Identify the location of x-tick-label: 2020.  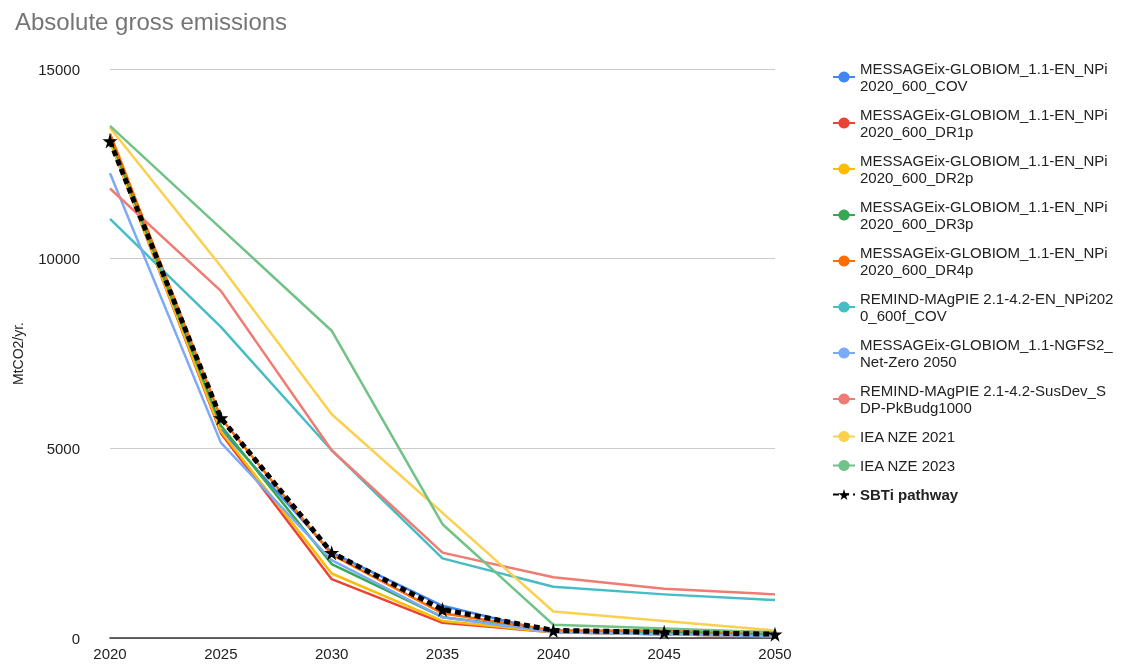
(110, 653).